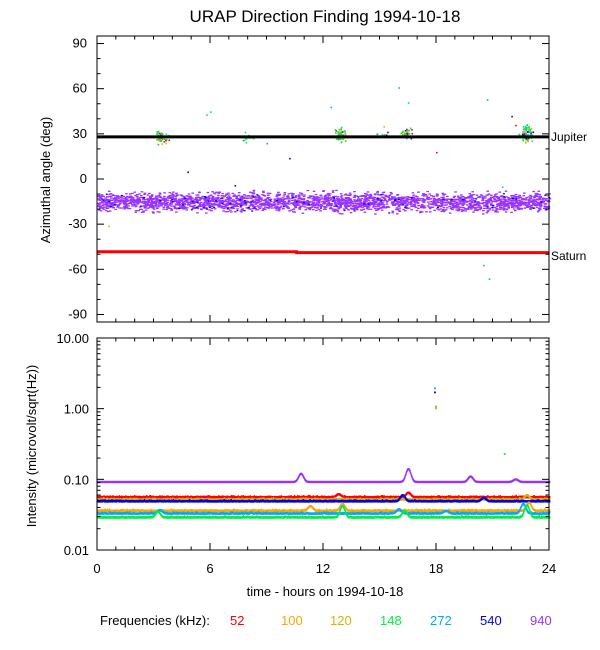 Image resolution: width=600 pixels, height=650 pixels. I want to click on top-ytick-label: -90, so click(77, 313).